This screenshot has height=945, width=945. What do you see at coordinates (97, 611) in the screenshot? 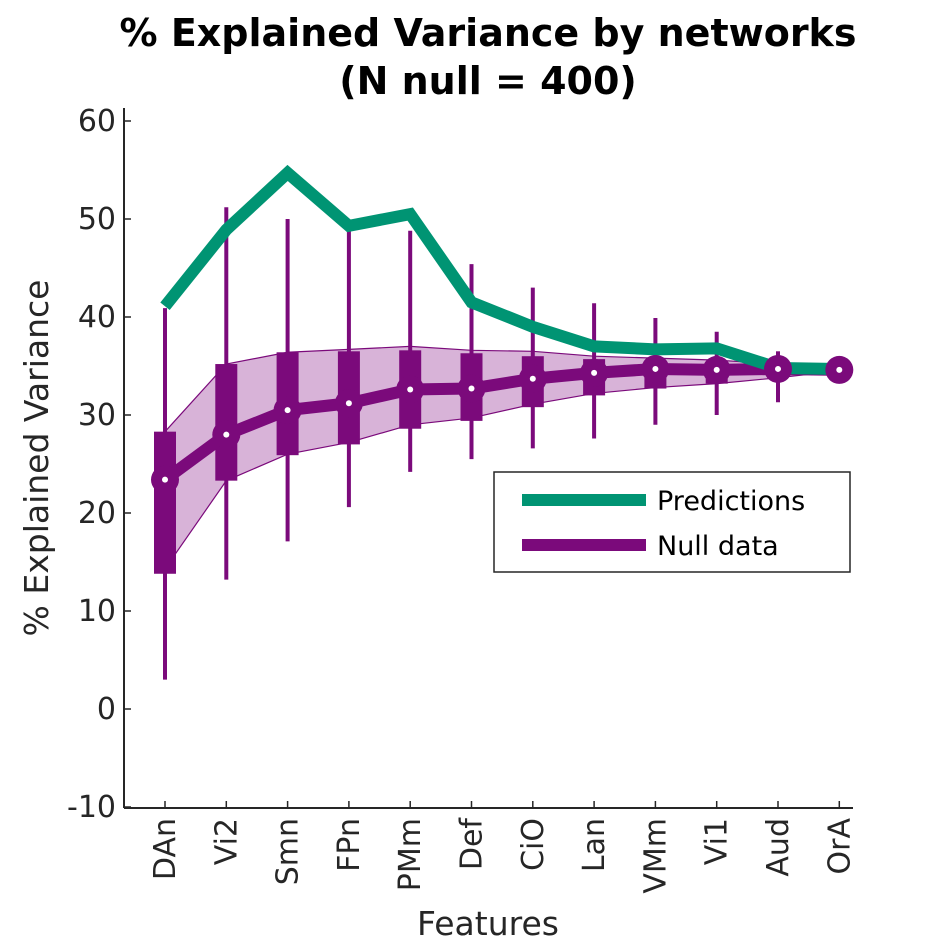
I see `y-tick-label-10: 10` at bounding box center [97, 611].